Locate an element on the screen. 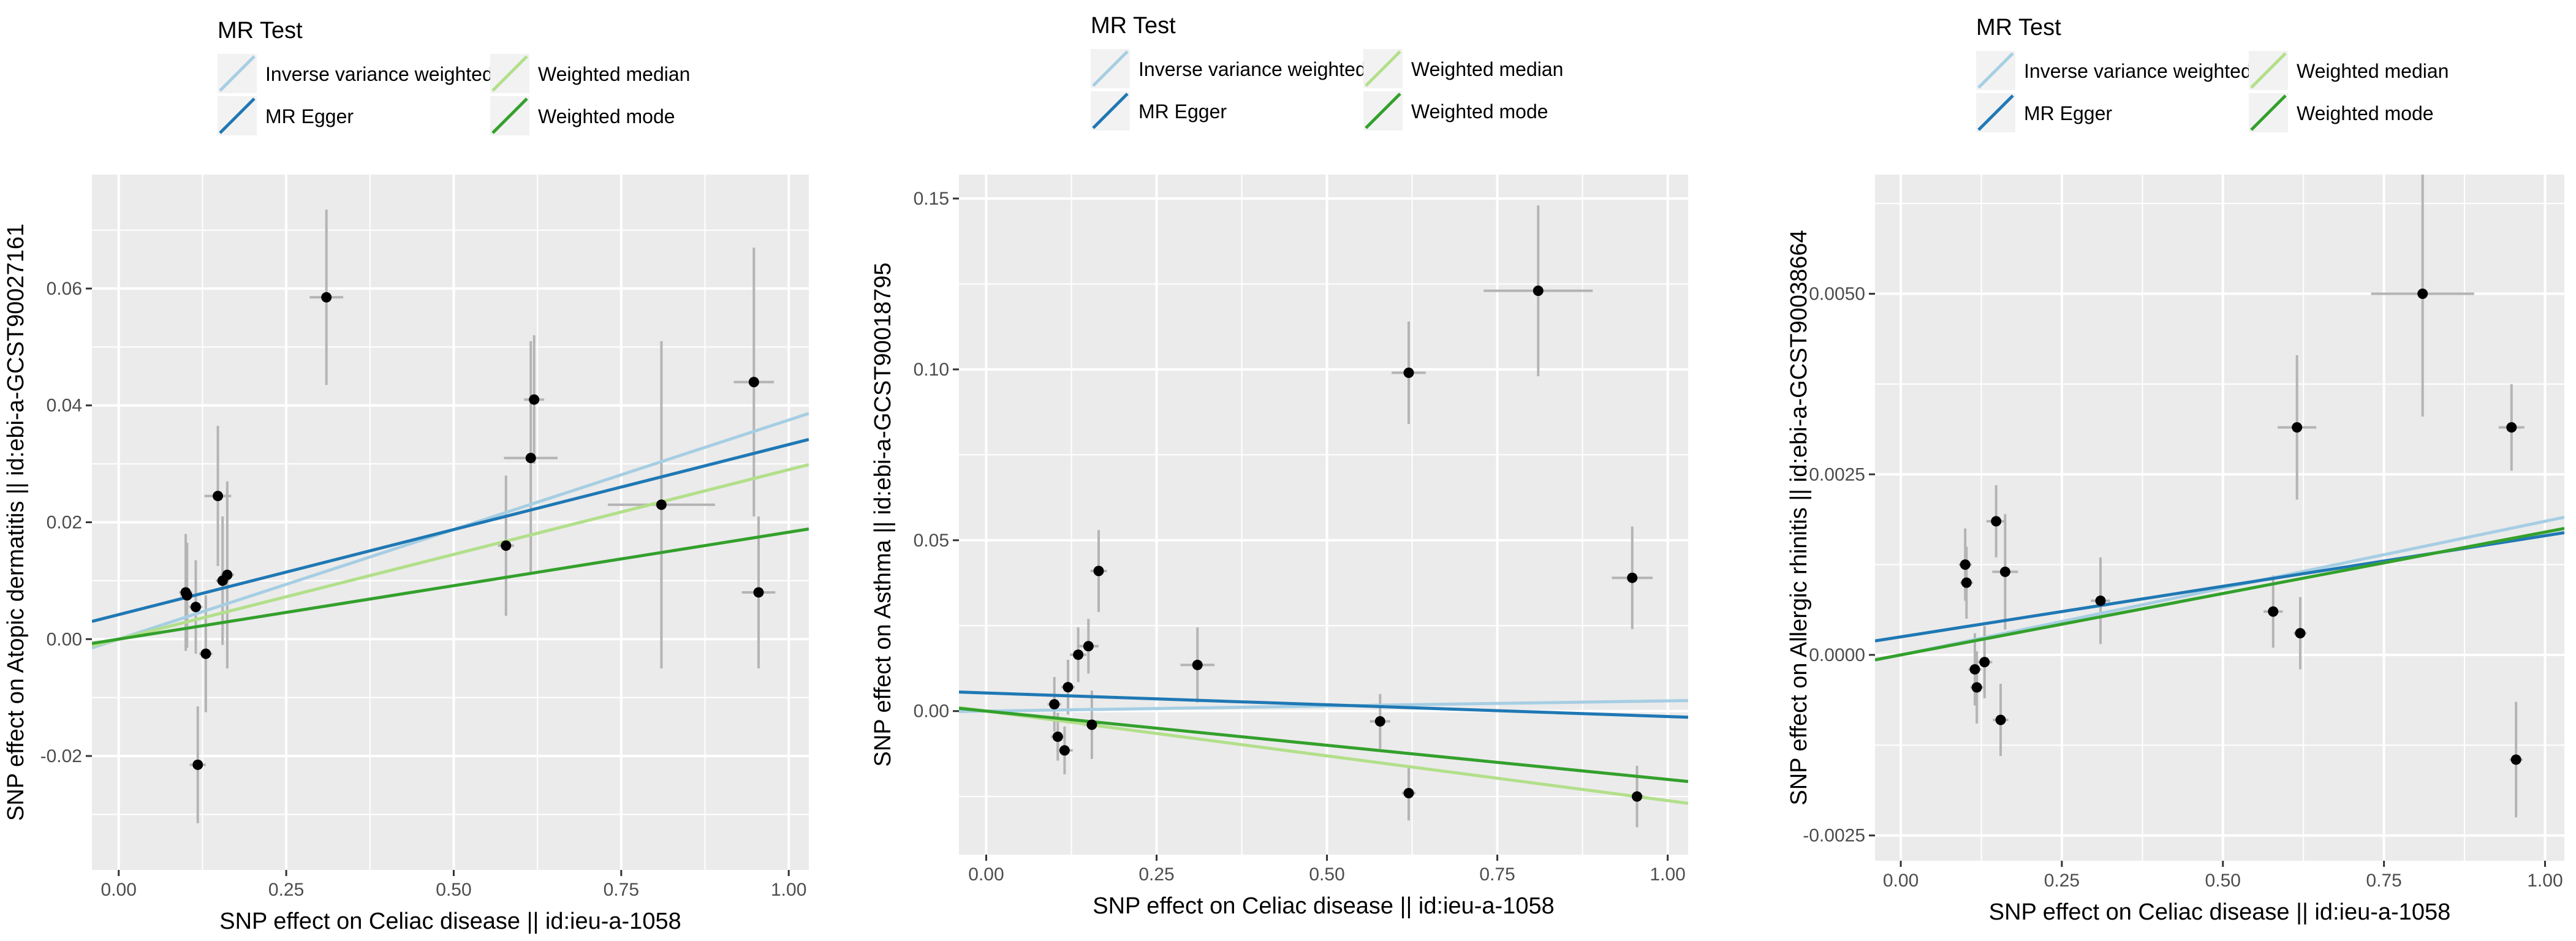 This screenshot has width=2576, height=941. y-tick-label: 0.10 is located at coordinates (931, 370).